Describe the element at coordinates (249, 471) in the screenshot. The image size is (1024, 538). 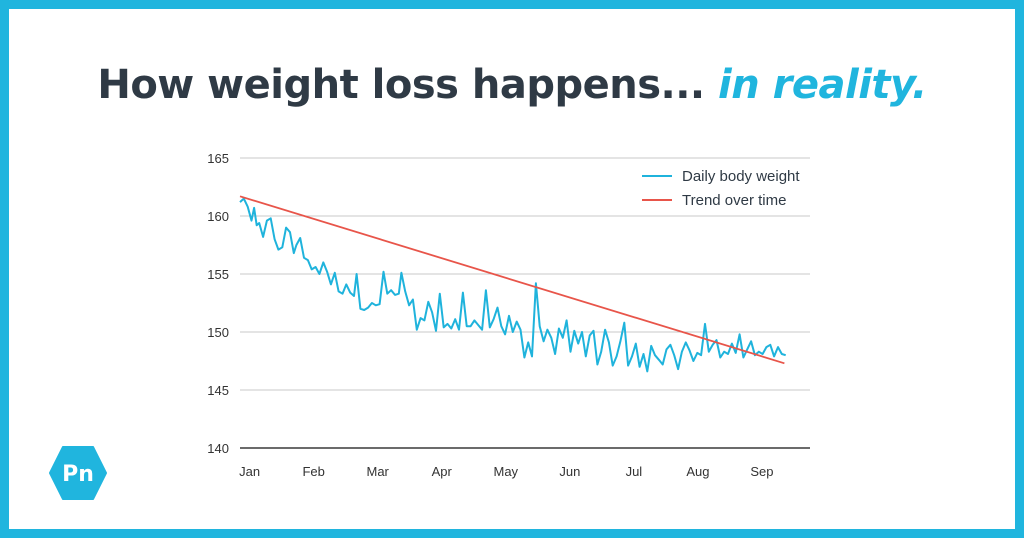
I see `x-tick-label: Jan` at that location.